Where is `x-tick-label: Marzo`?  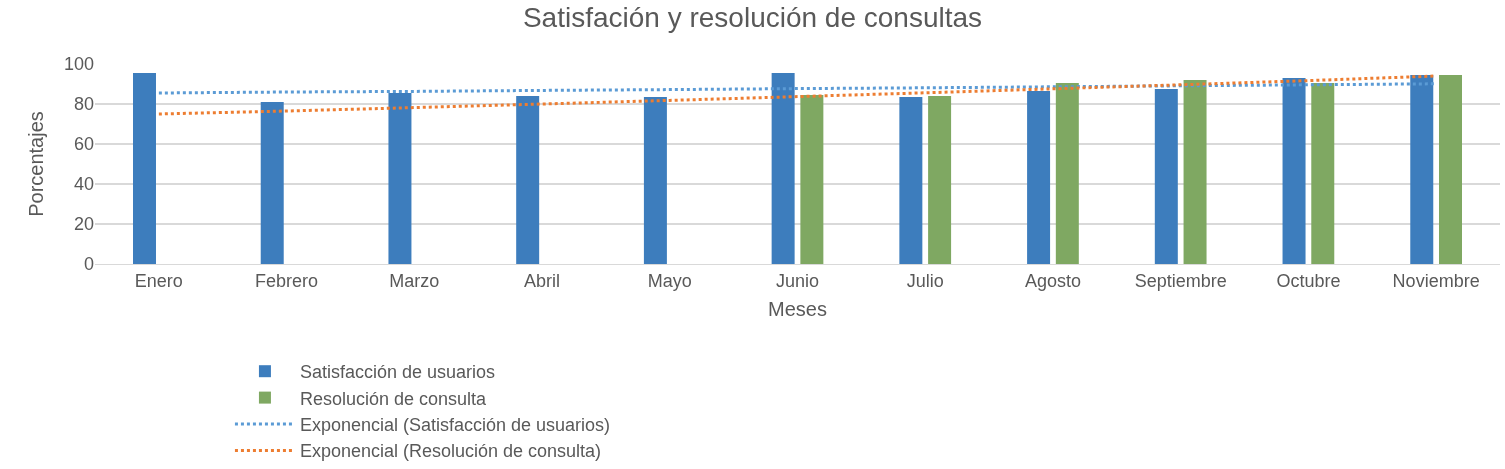 x-tick-label: Marzo is located at coordinates (414, 280).